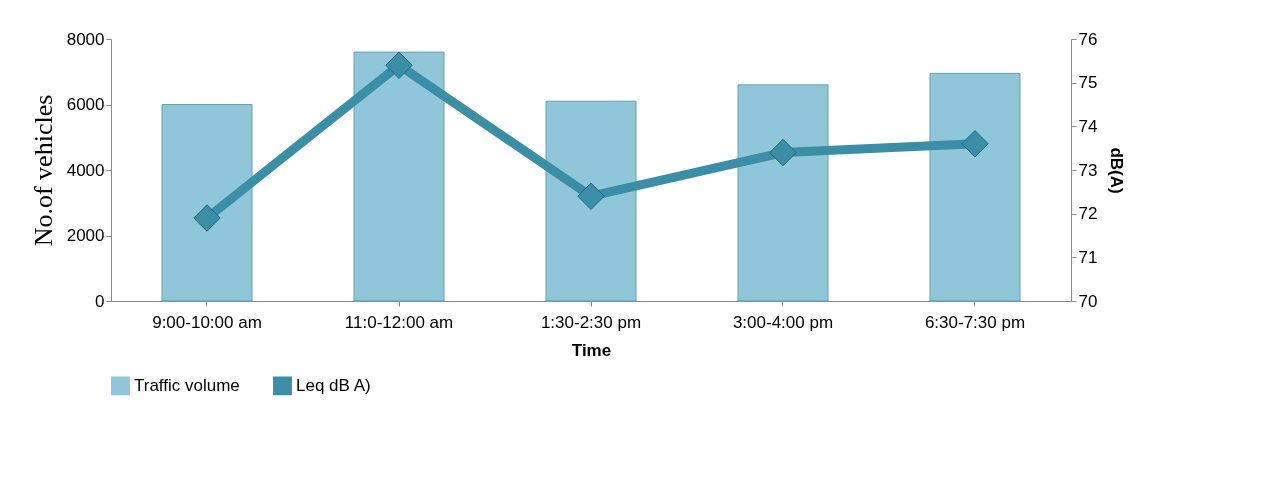 Image resolution: width=1281 pixels, height=483 pixels. What do you see at coordinates (591, 350) in the screenshot?
I see `x-axis-title: Time` at bounding box center [591, 350].